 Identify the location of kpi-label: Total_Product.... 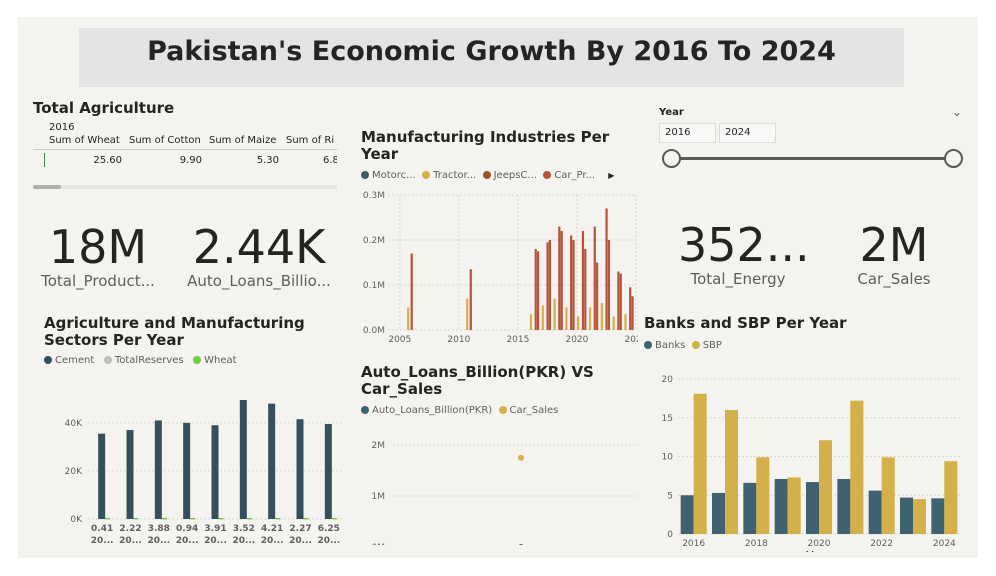
(98, 281).